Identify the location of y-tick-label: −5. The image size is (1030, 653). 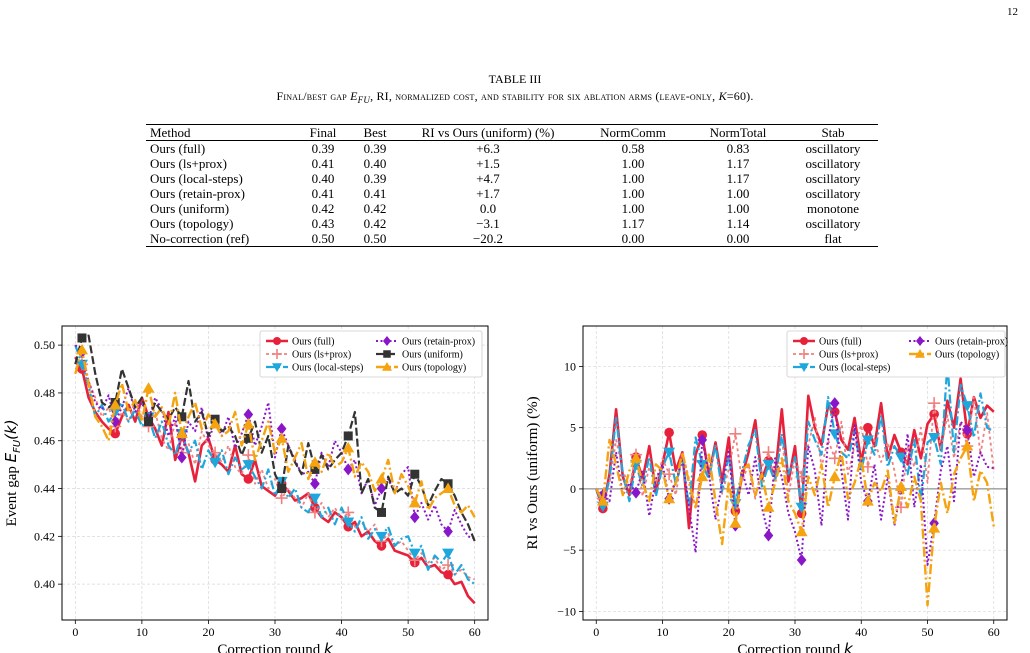
(569, 550).